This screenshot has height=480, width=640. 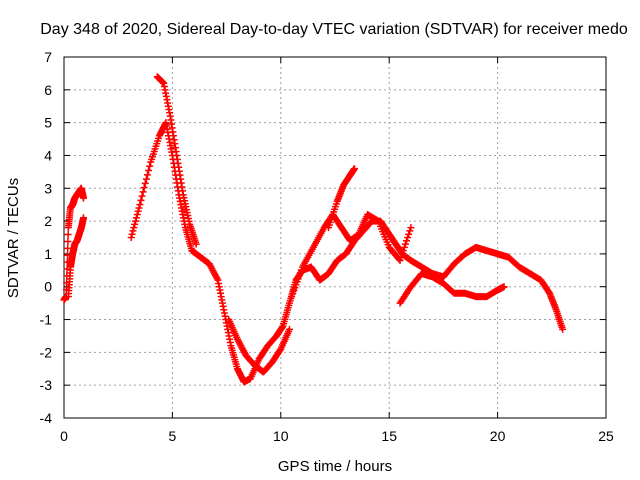 I want to click on y-tick-label: -3, so click(x=46, y=385).